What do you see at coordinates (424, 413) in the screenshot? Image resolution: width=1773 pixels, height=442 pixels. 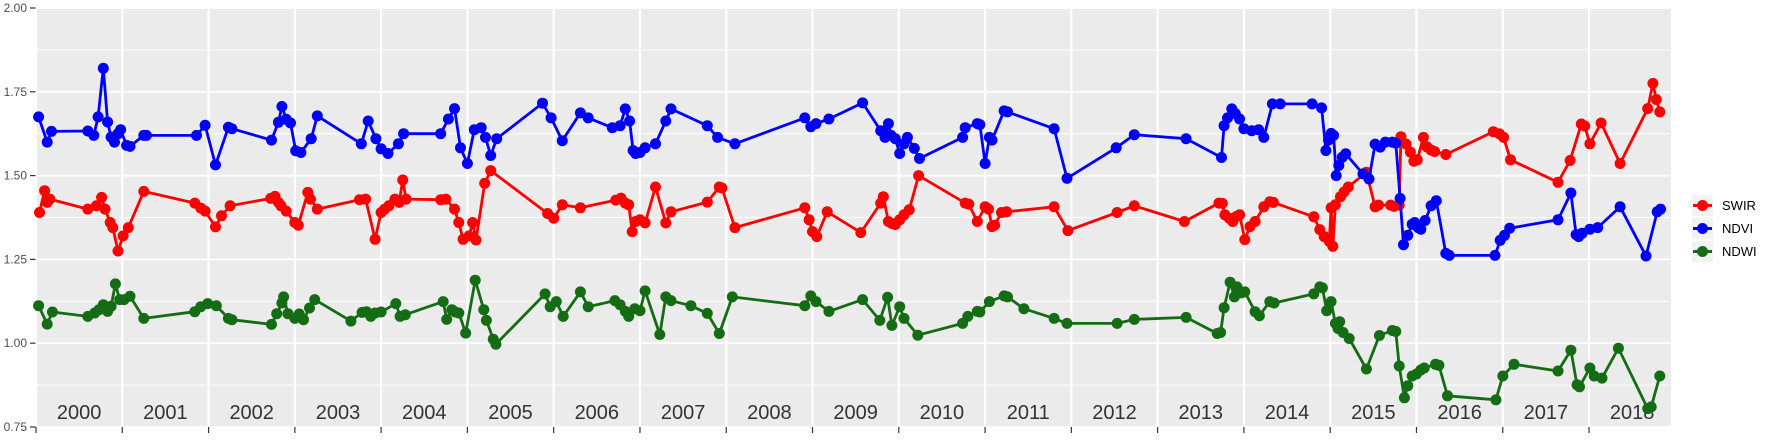 I see `x-tick-label: 2004` at bounding box center [424, 413].